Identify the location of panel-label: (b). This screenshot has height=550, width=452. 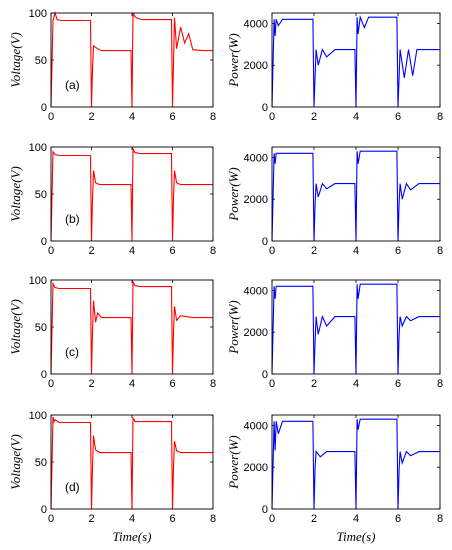
(72, 219).